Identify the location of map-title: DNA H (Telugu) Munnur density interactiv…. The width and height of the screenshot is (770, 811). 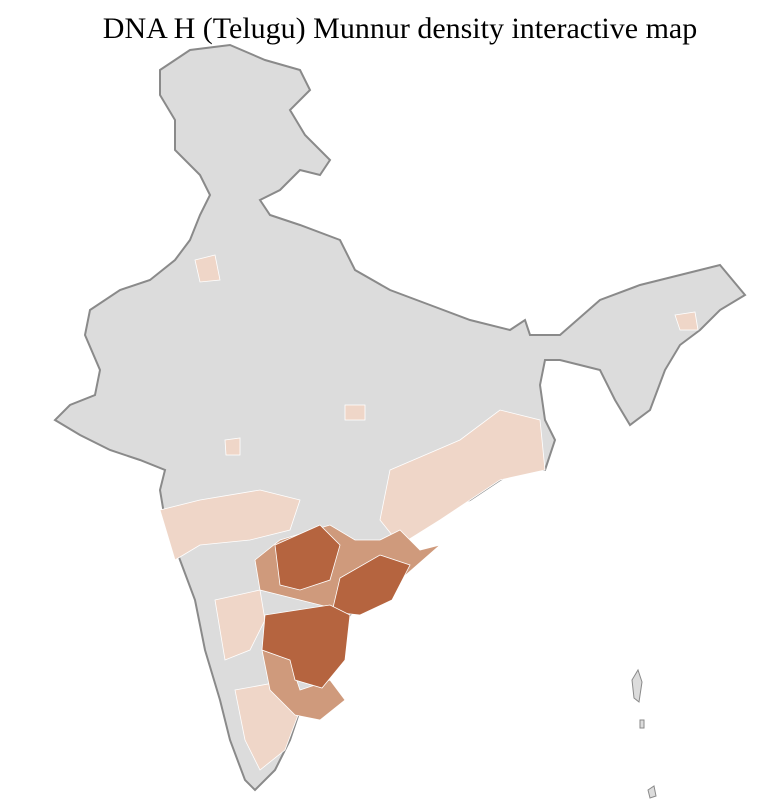
(400, 28).